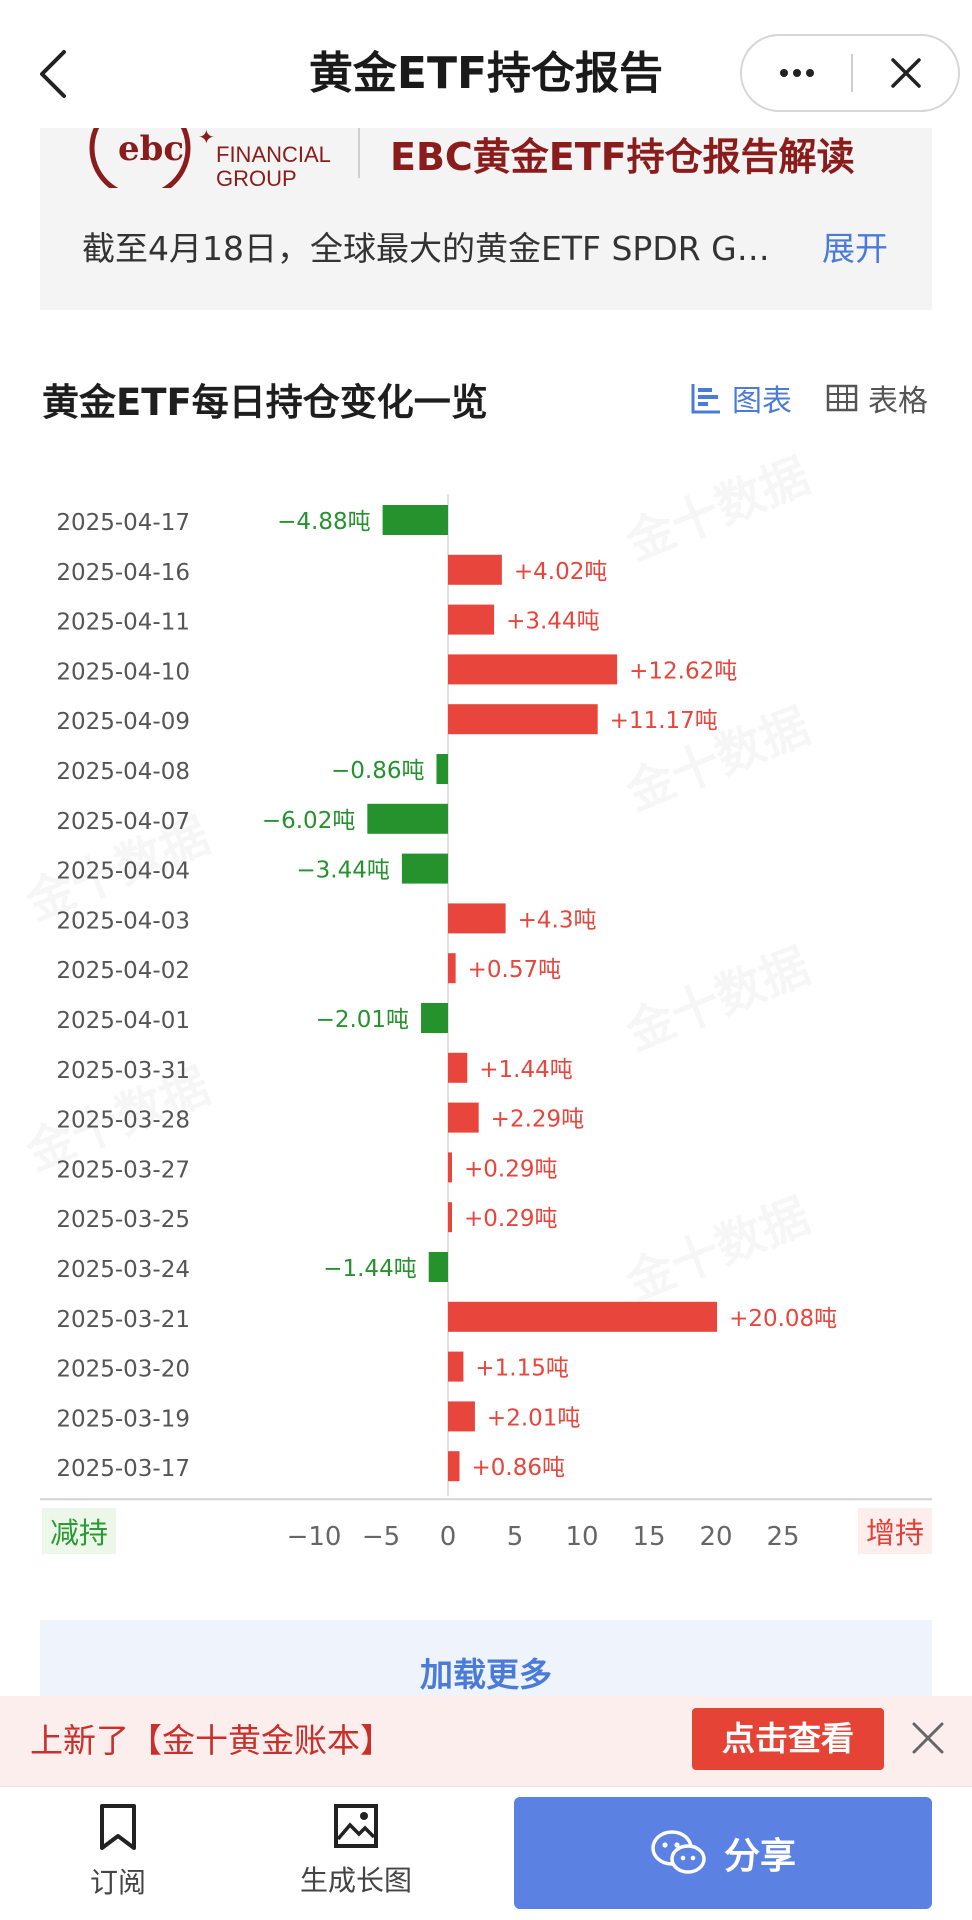 This screenshot has height=1920, width=972. Describe the element at coordinates (79, 1531) in the screenshot. I see `legend-decrease: 减持` at that location.